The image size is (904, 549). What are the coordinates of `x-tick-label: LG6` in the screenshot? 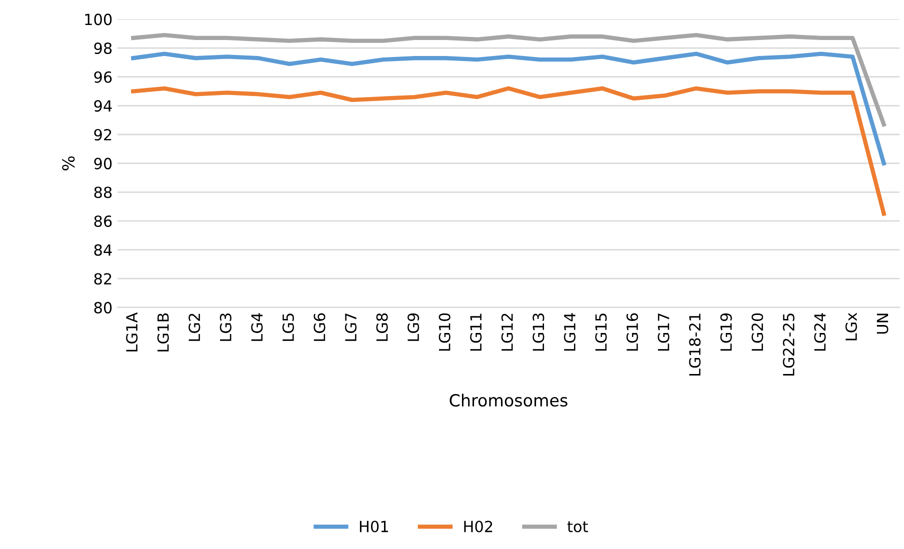 It's located at (320, 327).